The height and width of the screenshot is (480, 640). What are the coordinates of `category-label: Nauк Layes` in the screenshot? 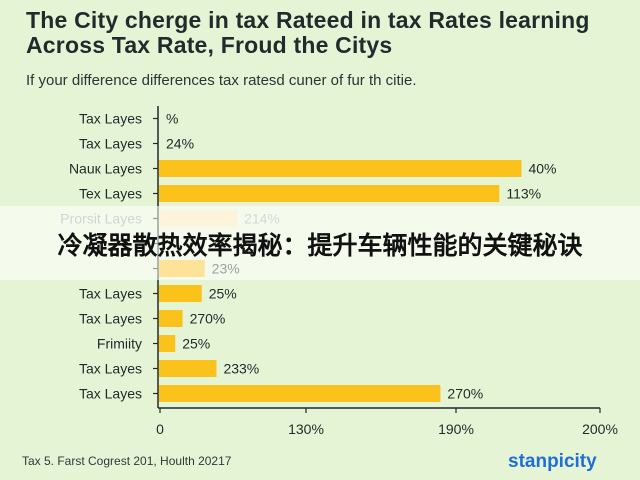 It's located at (105, 169).